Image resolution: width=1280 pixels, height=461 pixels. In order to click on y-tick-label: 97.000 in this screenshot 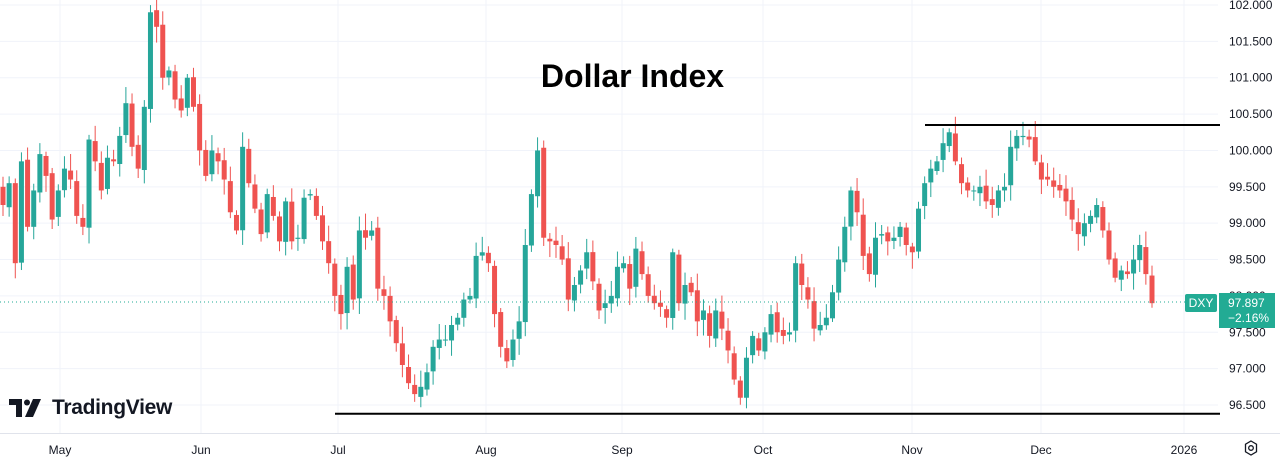, I will do `click(1247, 369)`.